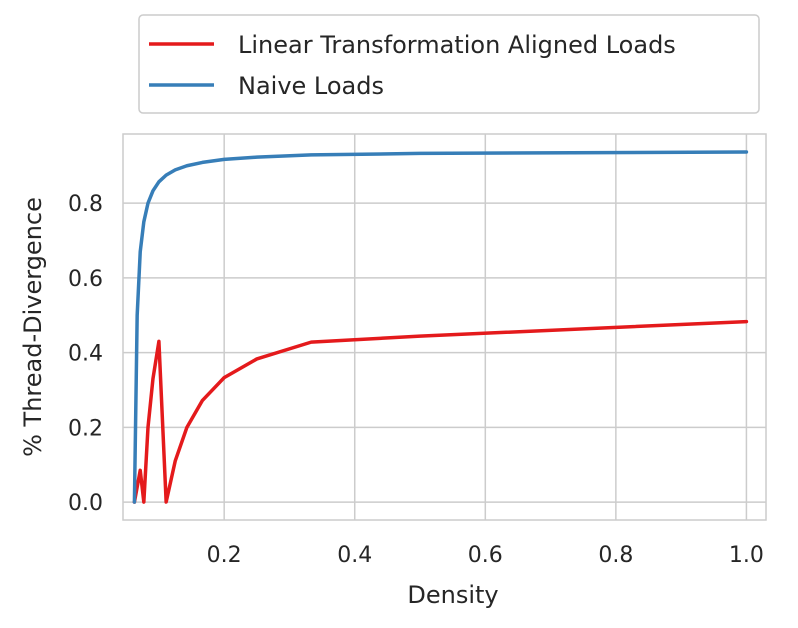 This screenshot has height=628, width=798. I want to click on x-axis-ticks: 0.2 0.4 0.6 0.8 1.0, so click(485, 555).